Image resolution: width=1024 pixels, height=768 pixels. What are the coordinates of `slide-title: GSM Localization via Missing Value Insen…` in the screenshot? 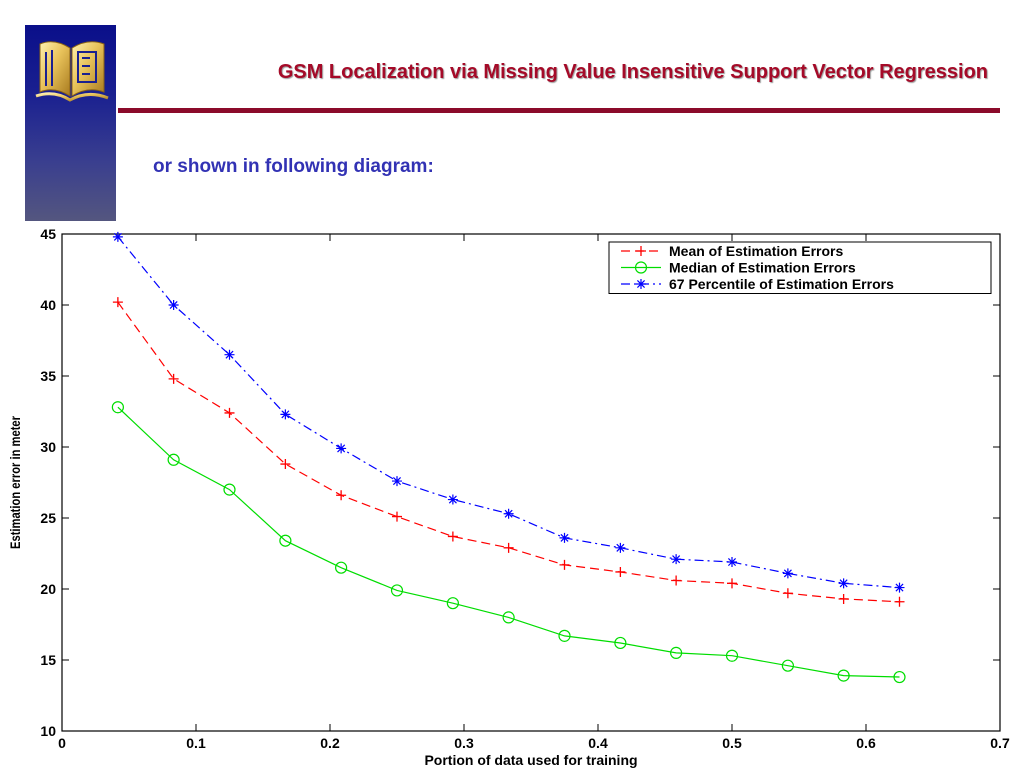 It's located at (632, 72).